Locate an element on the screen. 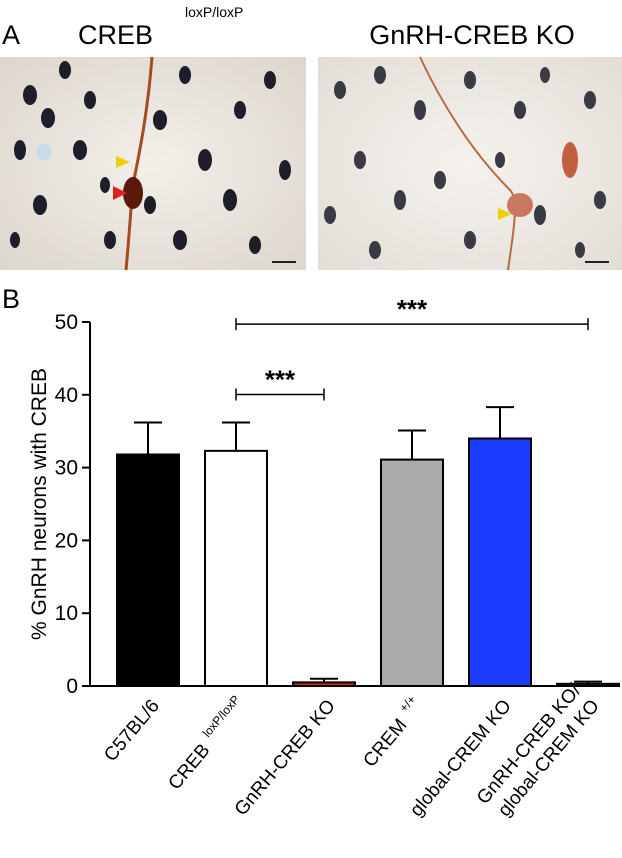  x-tick-label-group: GnRH-CREB KO/global-CREM KO is located at coordinates (538, 750).